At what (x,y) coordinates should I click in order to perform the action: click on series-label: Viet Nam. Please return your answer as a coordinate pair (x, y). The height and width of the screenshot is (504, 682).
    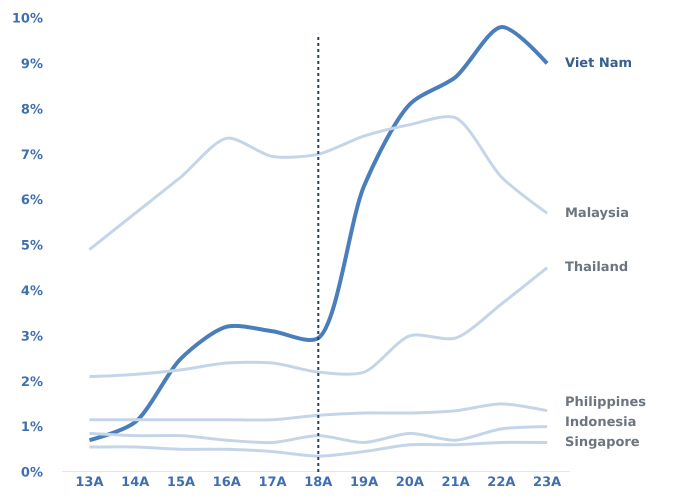
    Looking at the image, I should click on (598, 63).